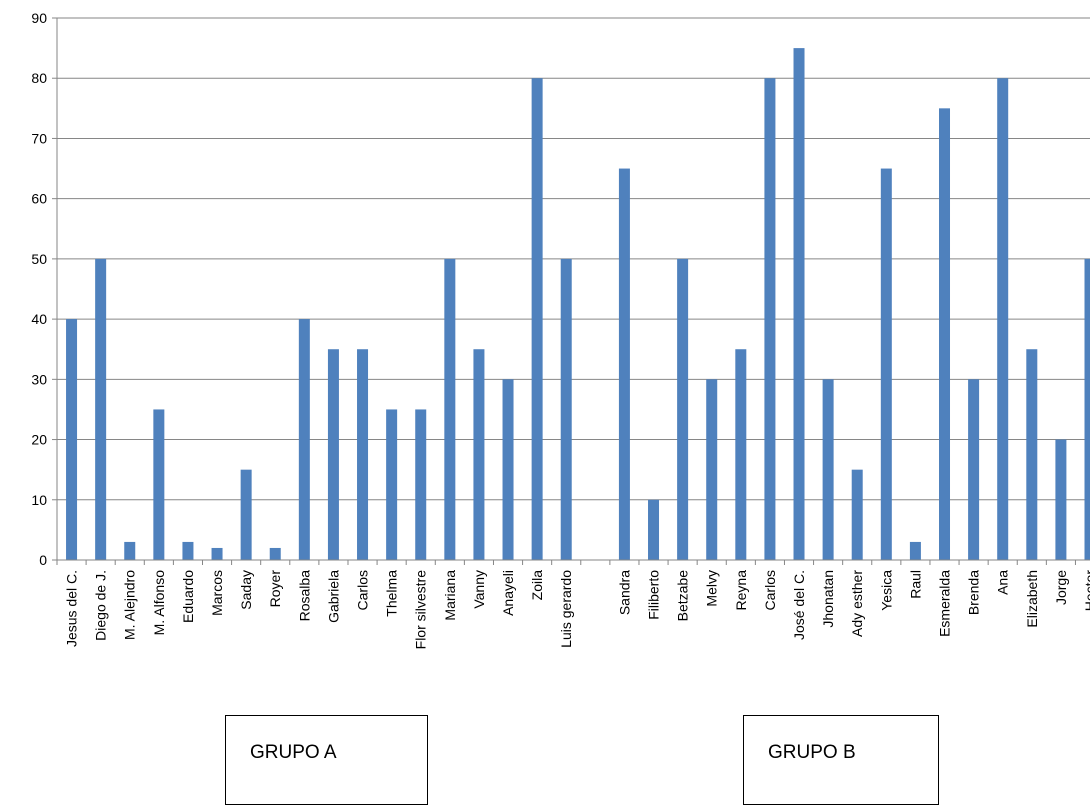 The height and width of the screenshot is (805, 1090). Describe the element at coordinates (159, 603) in the screenshot. I see `x-tick-label: M. Alfonso` at that location.